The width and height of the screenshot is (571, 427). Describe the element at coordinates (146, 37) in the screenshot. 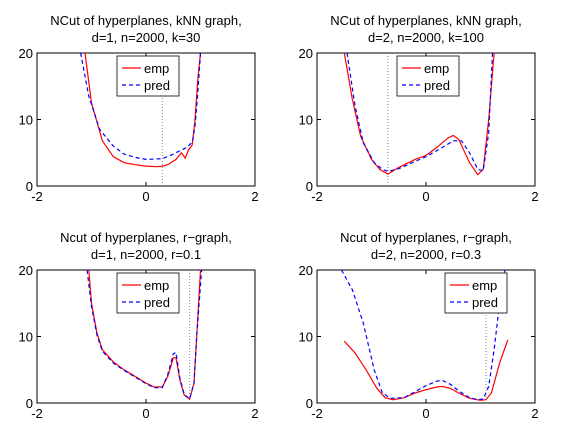

I see `chart-title-line: d=1, n=2000, k=30` at that location.